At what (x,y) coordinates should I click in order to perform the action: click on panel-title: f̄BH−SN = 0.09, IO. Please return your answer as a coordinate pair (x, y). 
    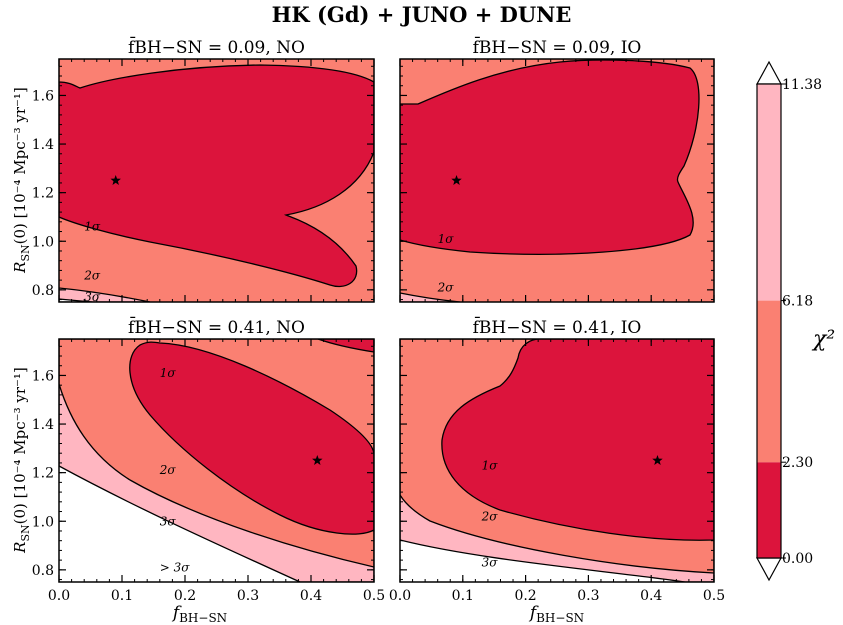
    Looking at the image, I should click on (557, 46).